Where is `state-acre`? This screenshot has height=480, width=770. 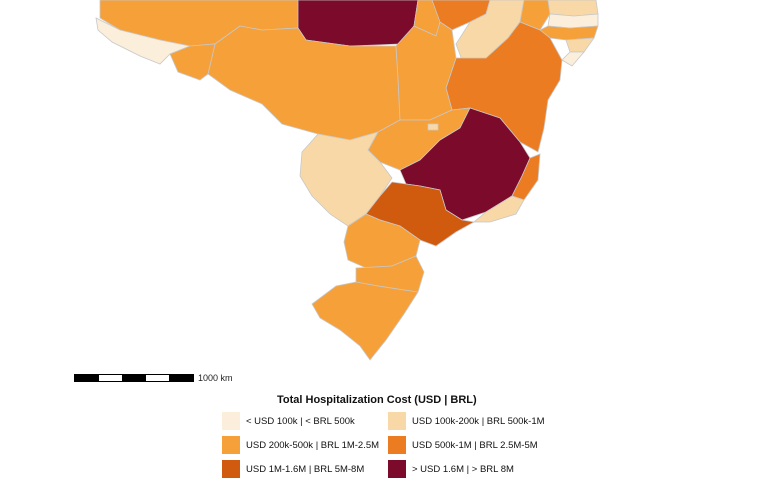
state-acre is located at coordinates (143, 41).